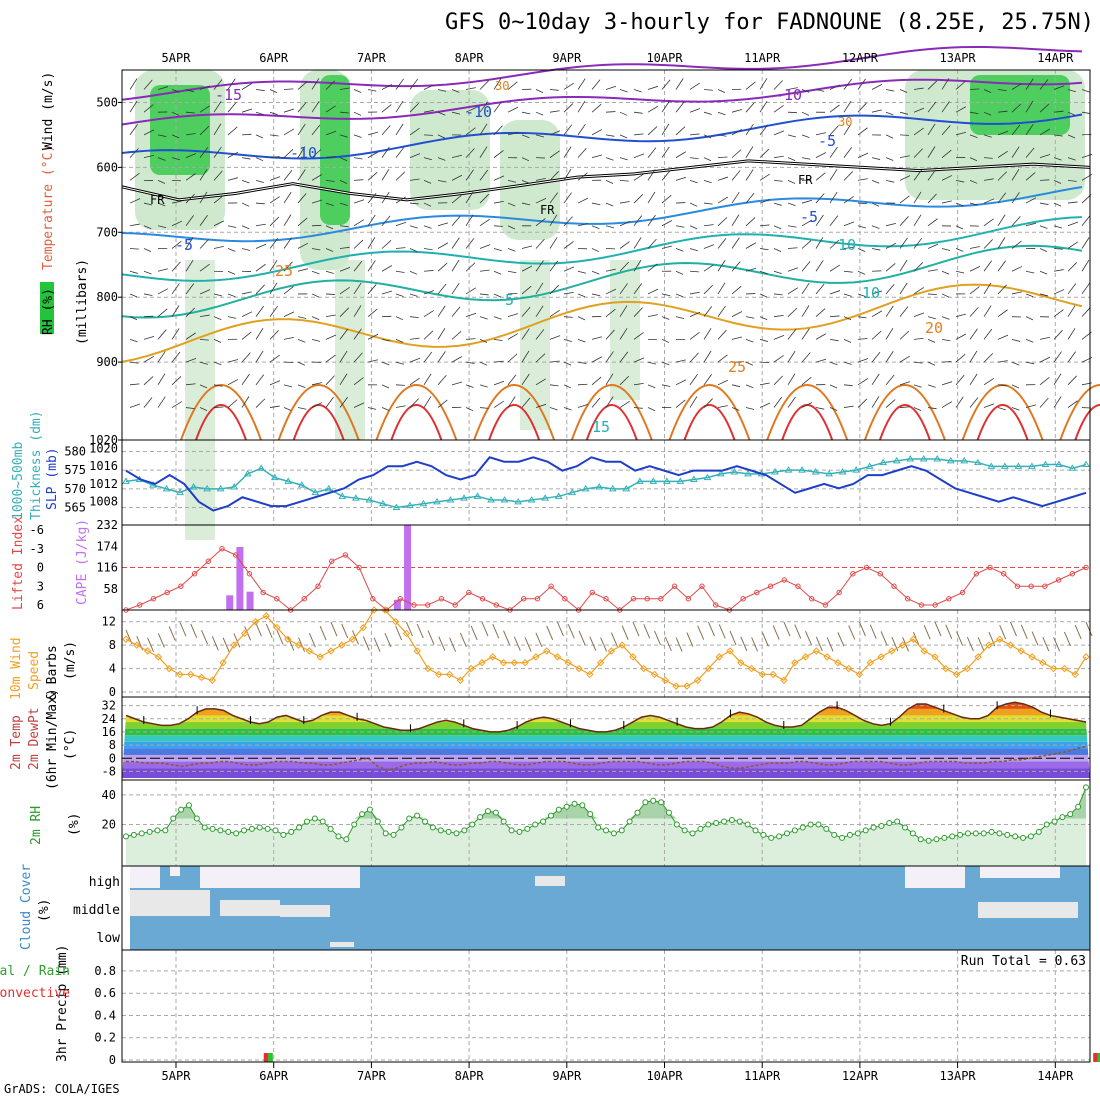 The image size is (1100, 1100). What do you see at coordinates (606, 758) in the screenshot?
I see `dewpoint-line` at bounding box center [606, 758].